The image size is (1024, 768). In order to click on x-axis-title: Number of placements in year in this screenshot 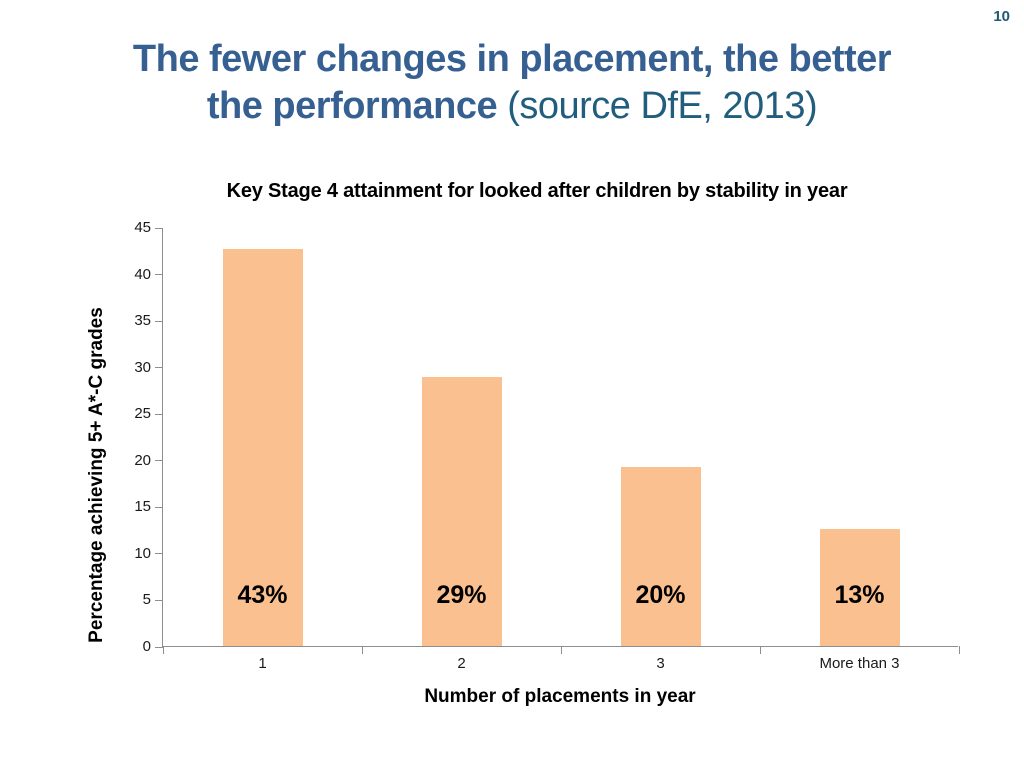, I will do `click(560, 696)`.